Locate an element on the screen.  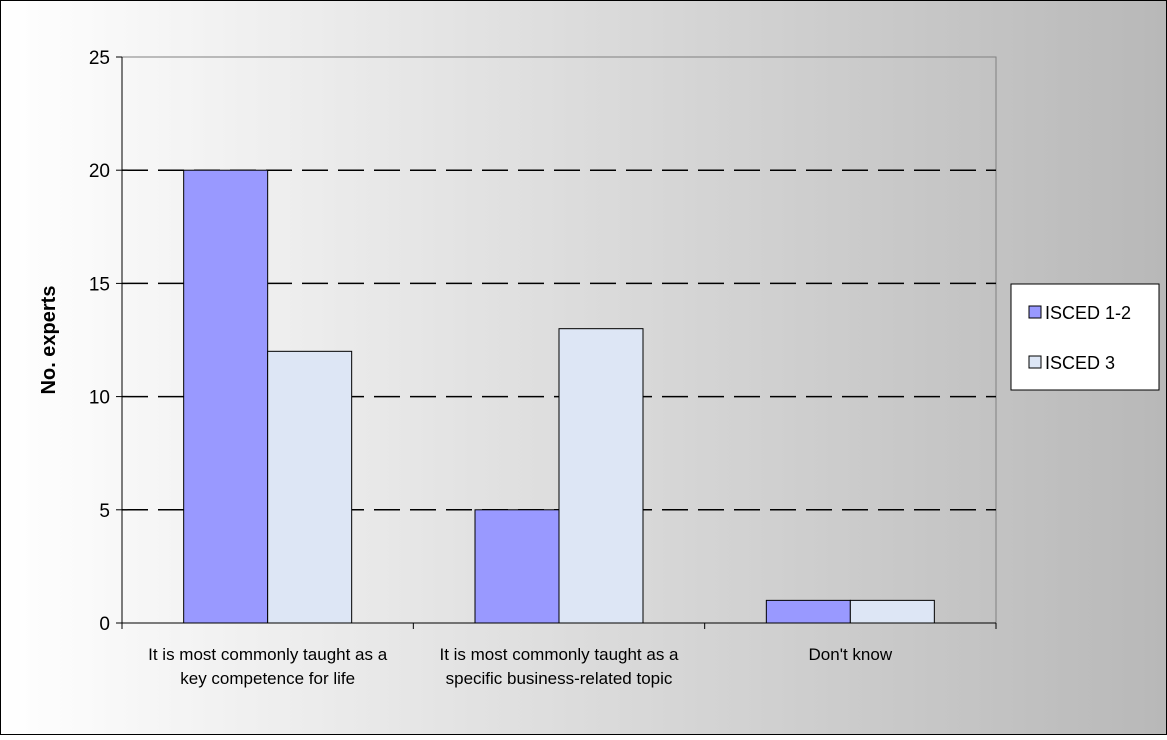
x-tick-label: Don't know is located at coordinates (851, 654).